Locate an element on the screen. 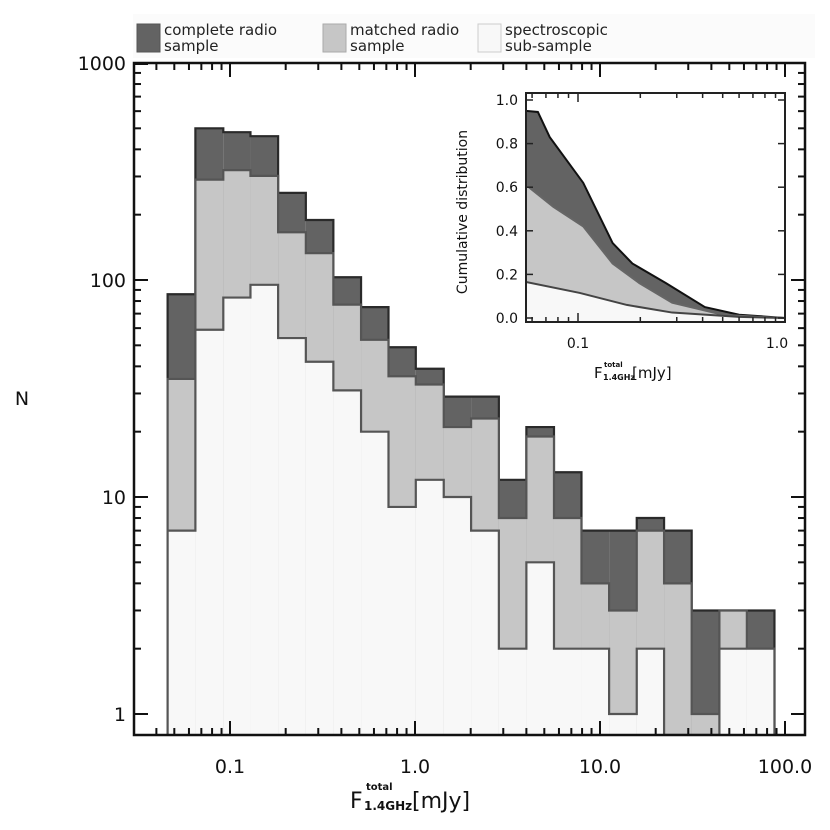 The height and width of the screenshot is (830, 830). inset-x-label-unit: [mJy] is located at coordinates (652, 373).